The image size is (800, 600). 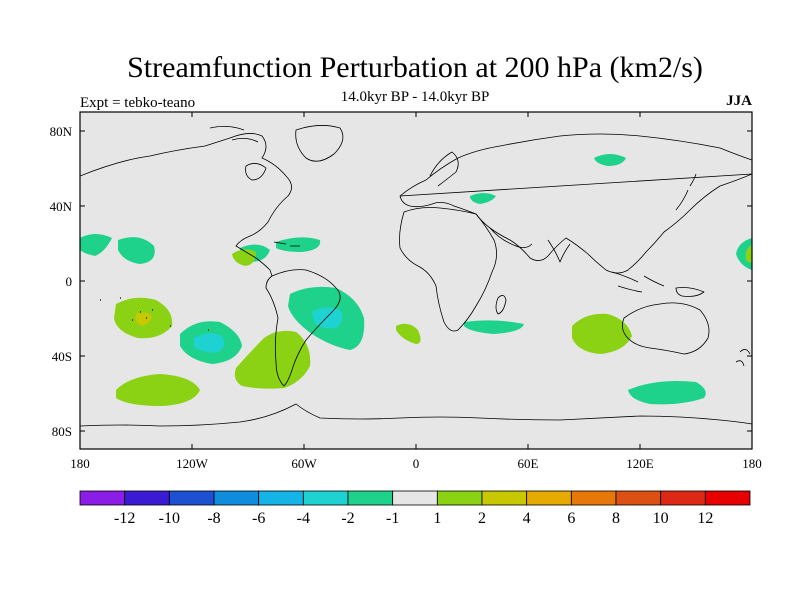 I want to click on latitude-axis: 80N 40N 0 40S 80S, so click(x=61, y=281).